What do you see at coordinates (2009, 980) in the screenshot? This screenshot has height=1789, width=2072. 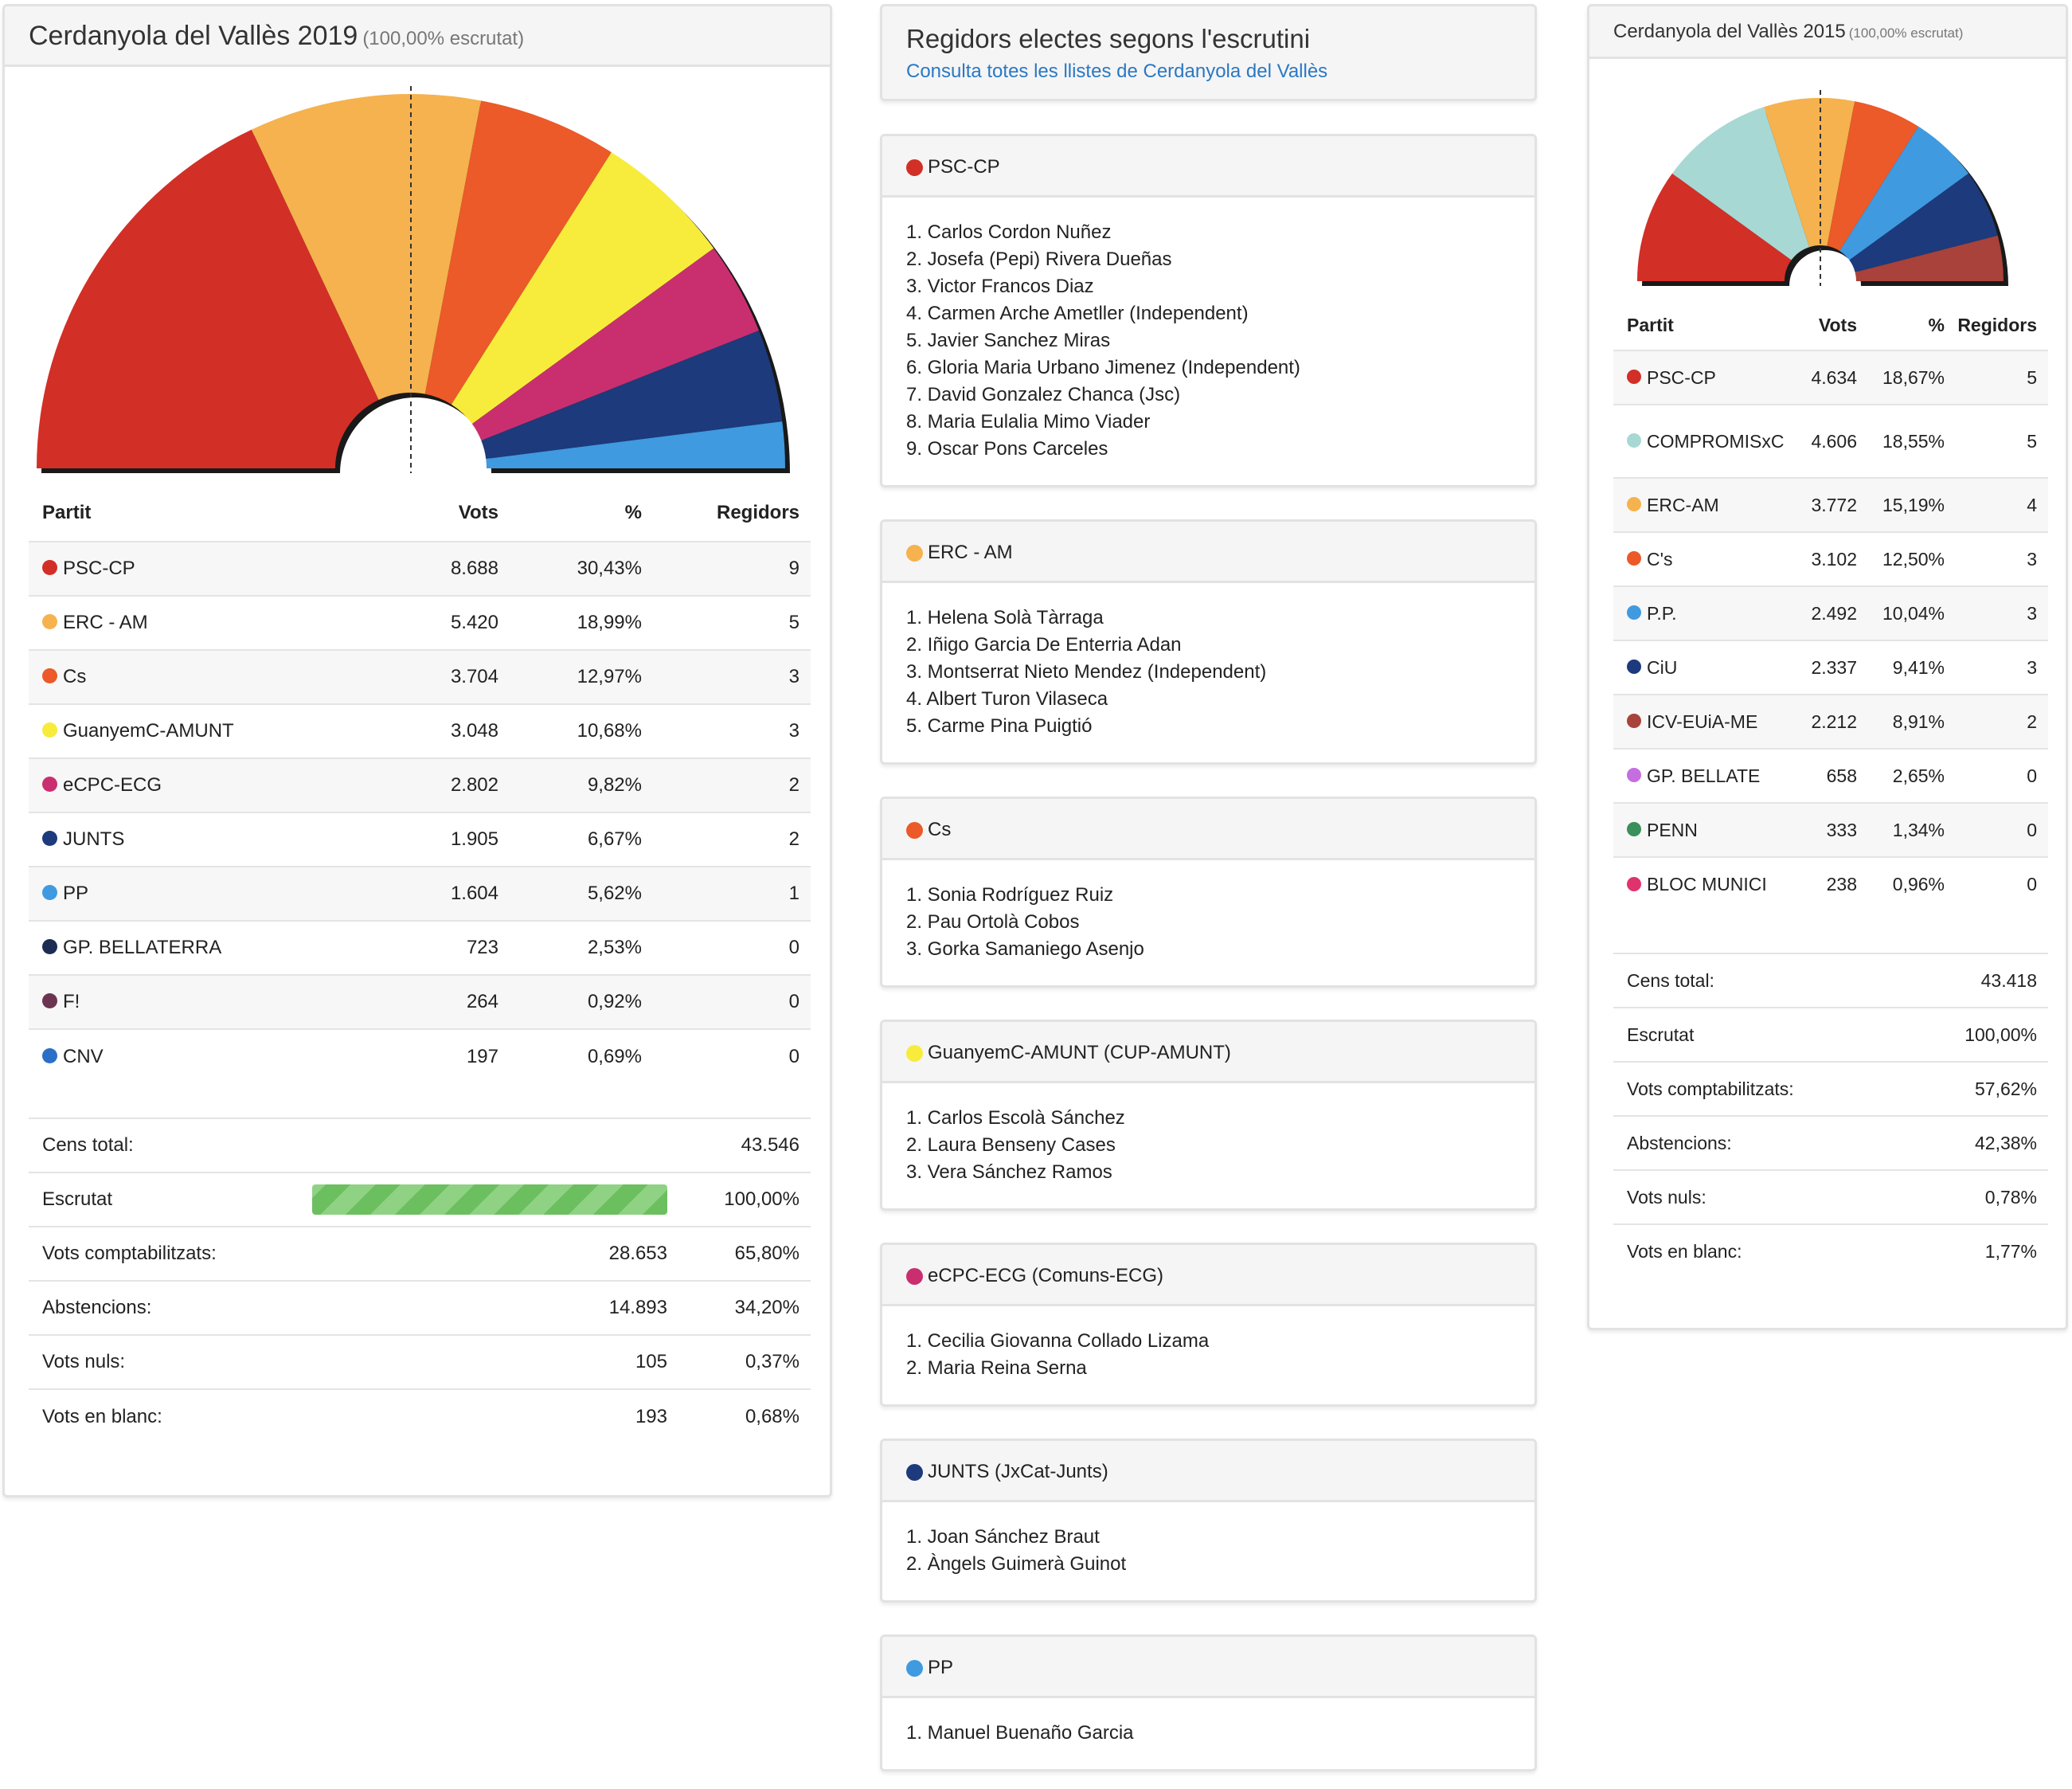 I see `cens-2015-value: 43.418` at bounding box center [2009, 980].